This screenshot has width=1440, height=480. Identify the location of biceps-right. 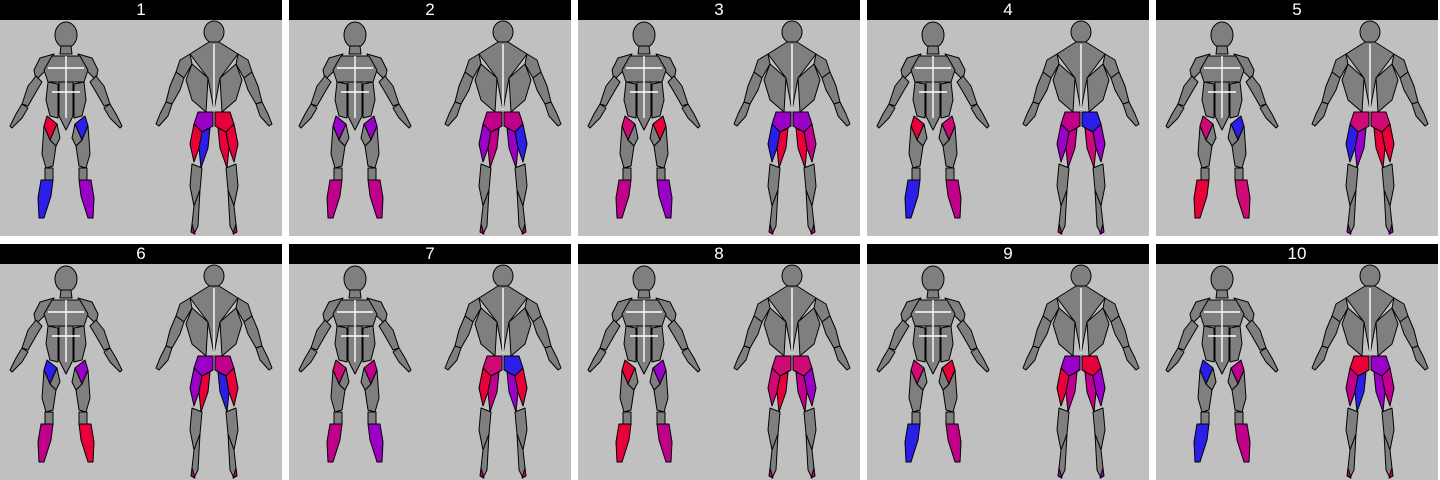
(678, 91).